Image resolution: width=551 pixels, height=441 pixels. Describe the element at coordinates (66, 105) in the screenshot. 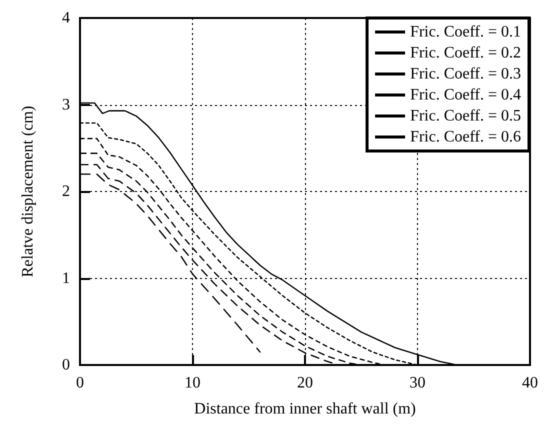

I see `y-tick-label: 3` at that location.